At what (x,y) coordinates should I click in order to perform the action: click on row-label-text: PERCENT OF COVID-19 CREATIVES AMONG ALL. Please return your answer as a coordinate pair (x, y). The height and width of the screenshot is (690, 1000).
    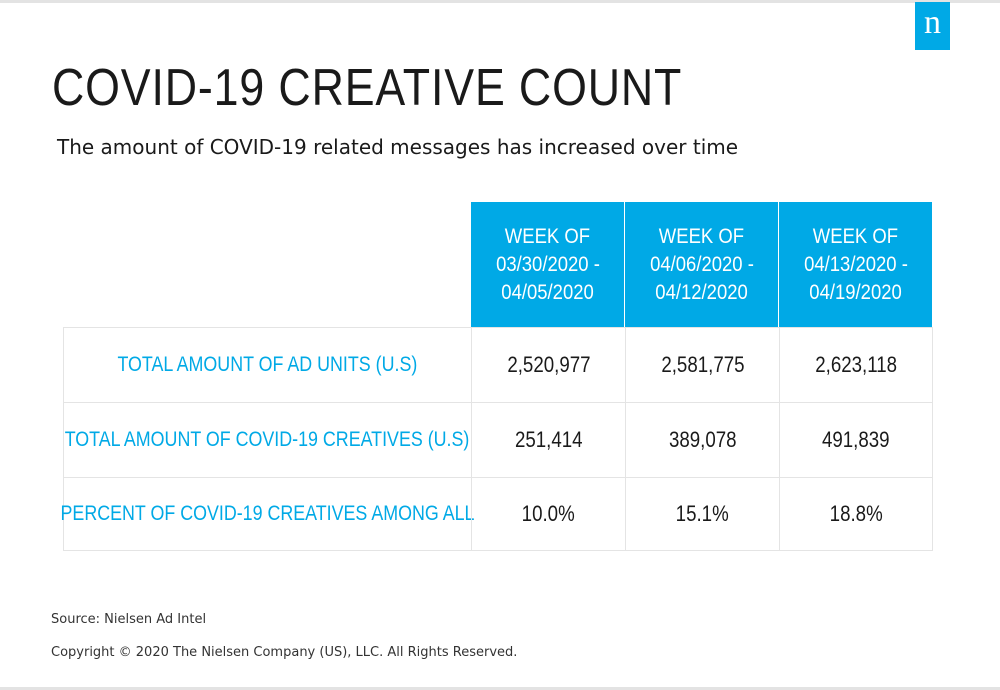
    Looking at the image, I should click on (267, 513).